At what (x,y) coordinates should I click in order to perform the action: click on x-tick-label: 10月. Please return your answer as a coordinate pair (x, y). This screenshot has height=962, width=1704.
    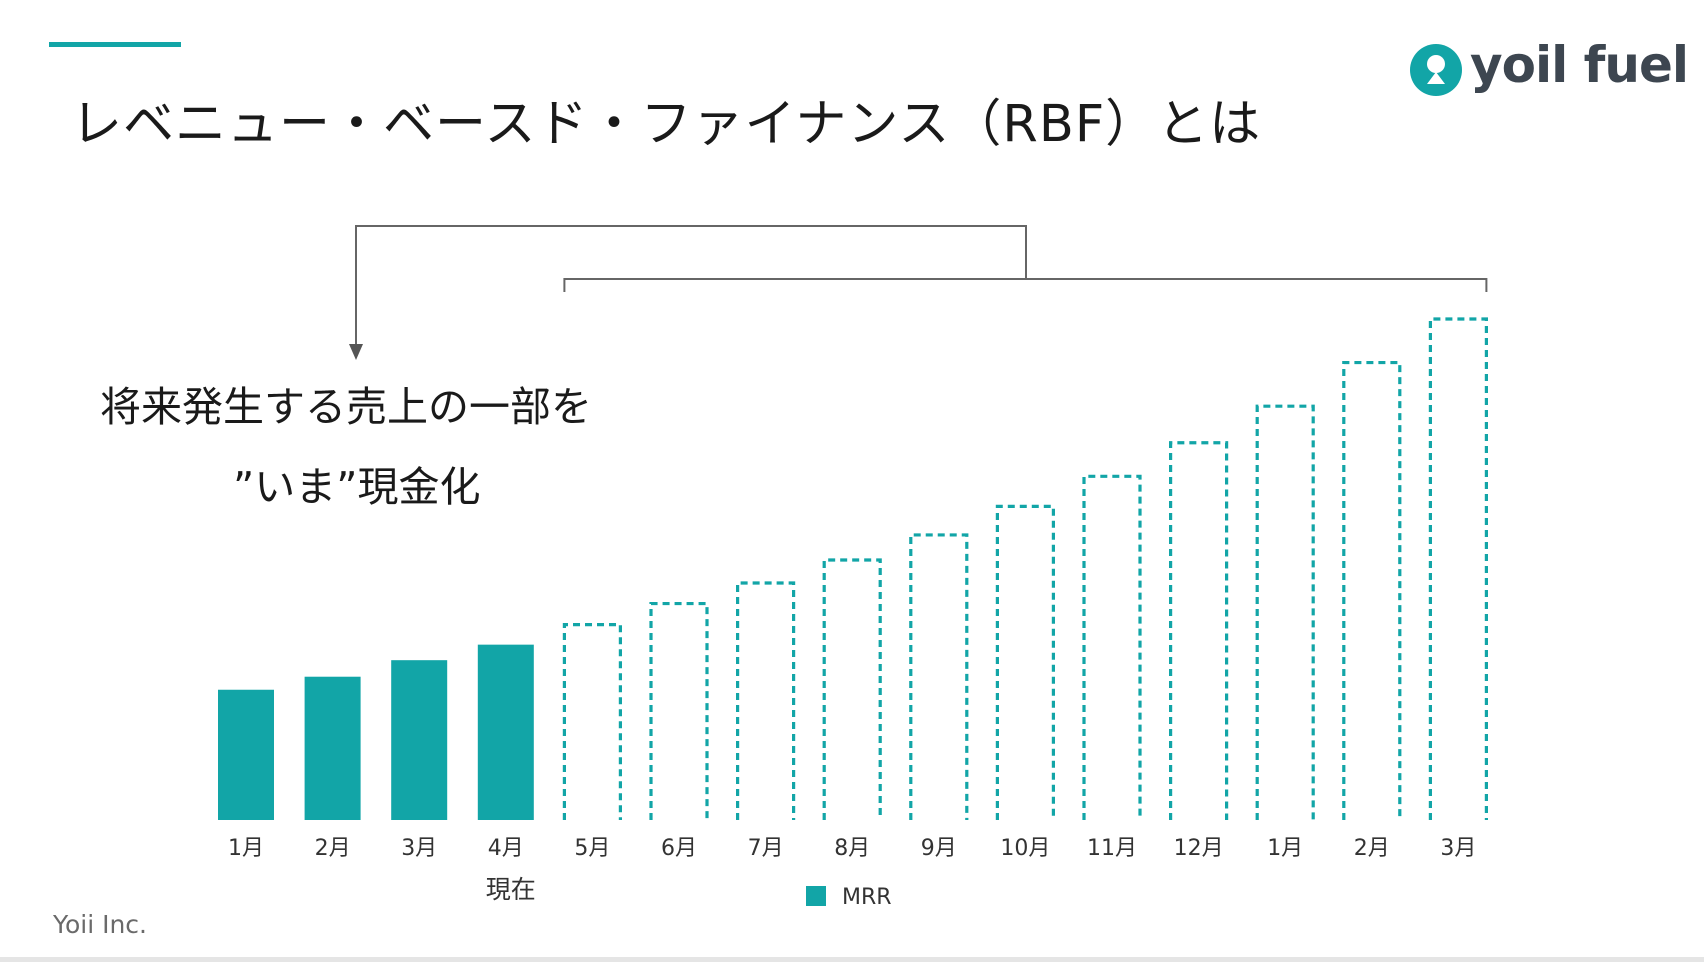
    Looking at the image, I should click on (1025, 848).